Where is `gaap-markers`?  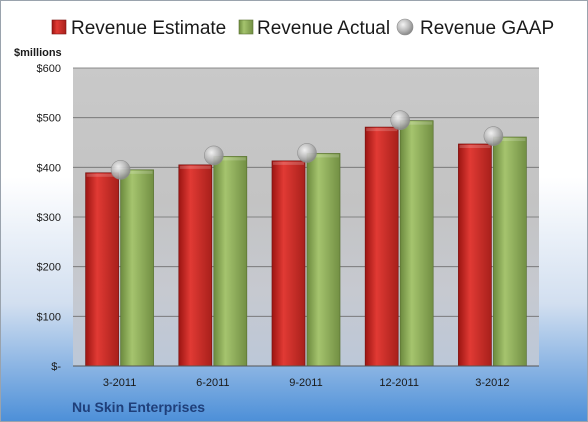 gaap-markers is located at coordinates (307, 145).